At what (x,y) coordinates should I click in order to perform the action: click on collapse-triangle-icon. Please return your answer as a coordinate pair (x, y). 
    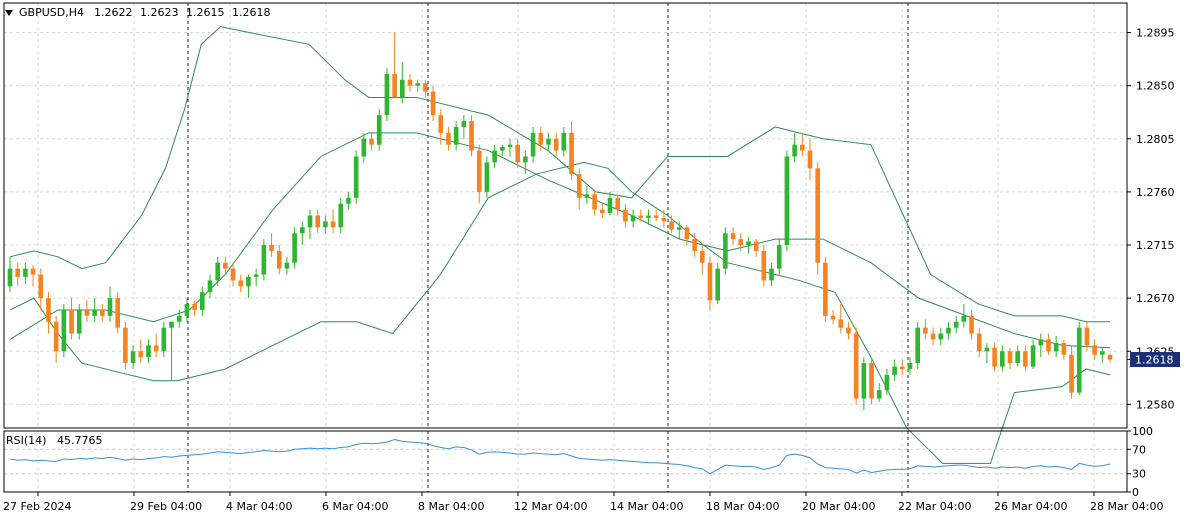
    Looking at the image, I should click on (9, 13).